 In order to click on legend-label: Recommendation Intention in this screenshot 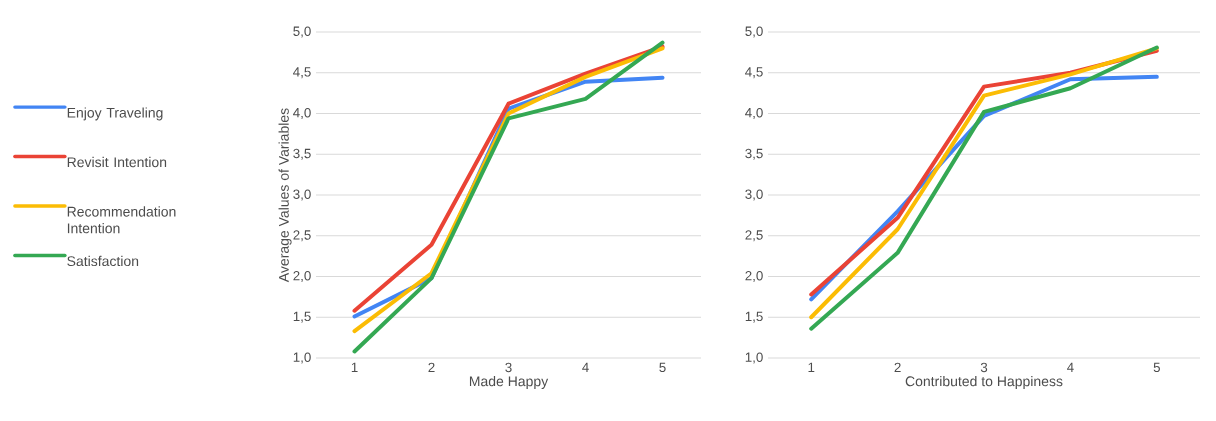, I will do `click(121, 220)`.